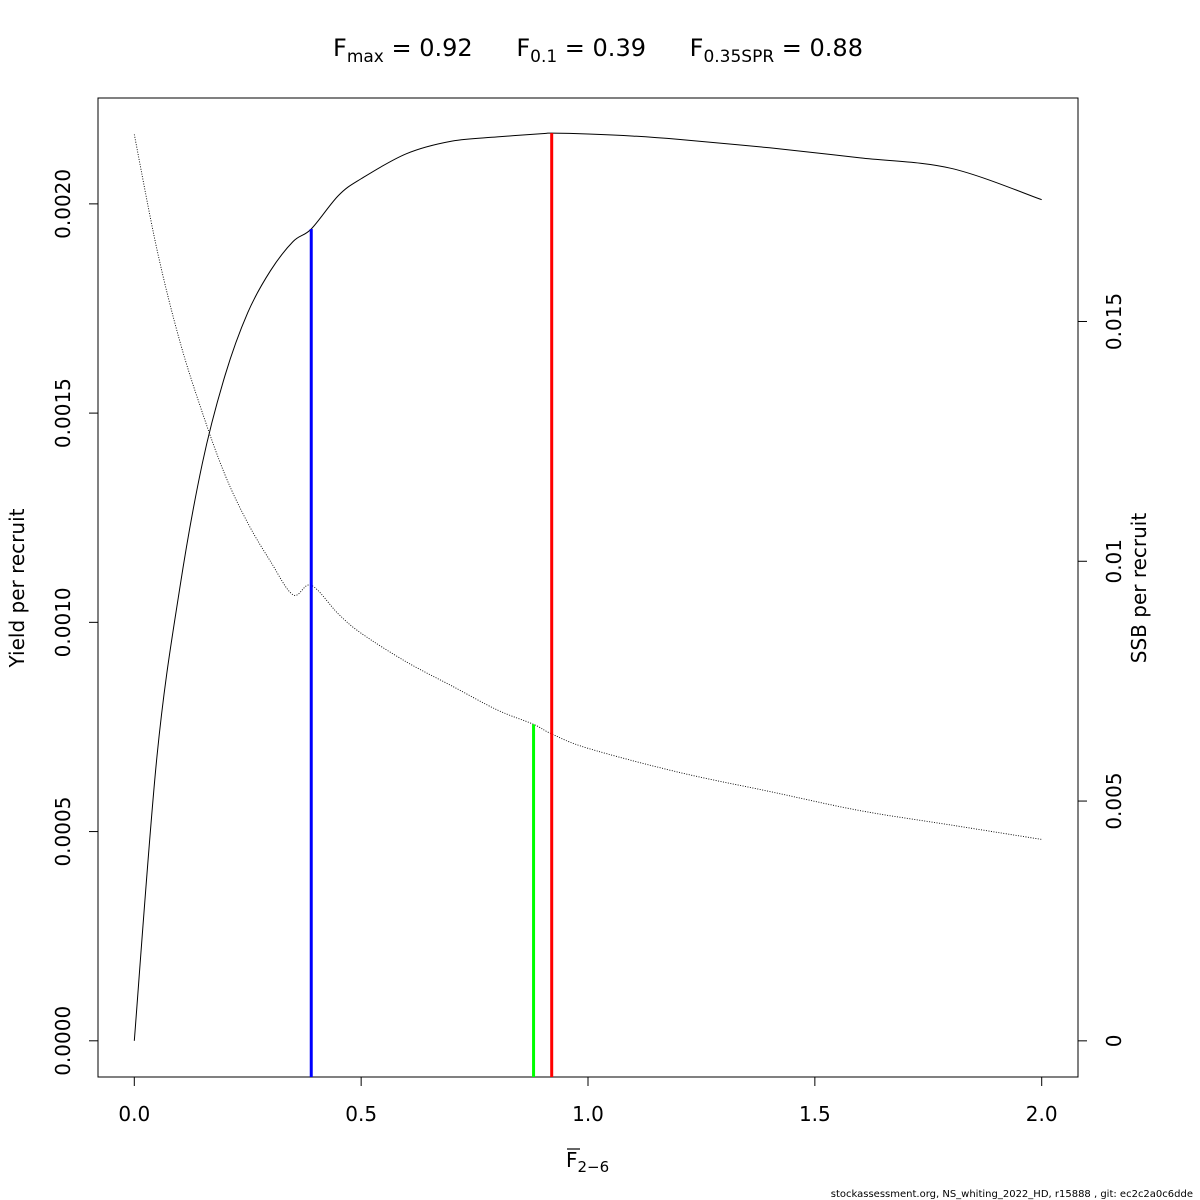 Image resolution: width=1200 pixels, height=1200 pixels. Describe the element at coordinates (63, 413) in the screenshot. I see `y-left-tick-label: 0.0015` at that location.